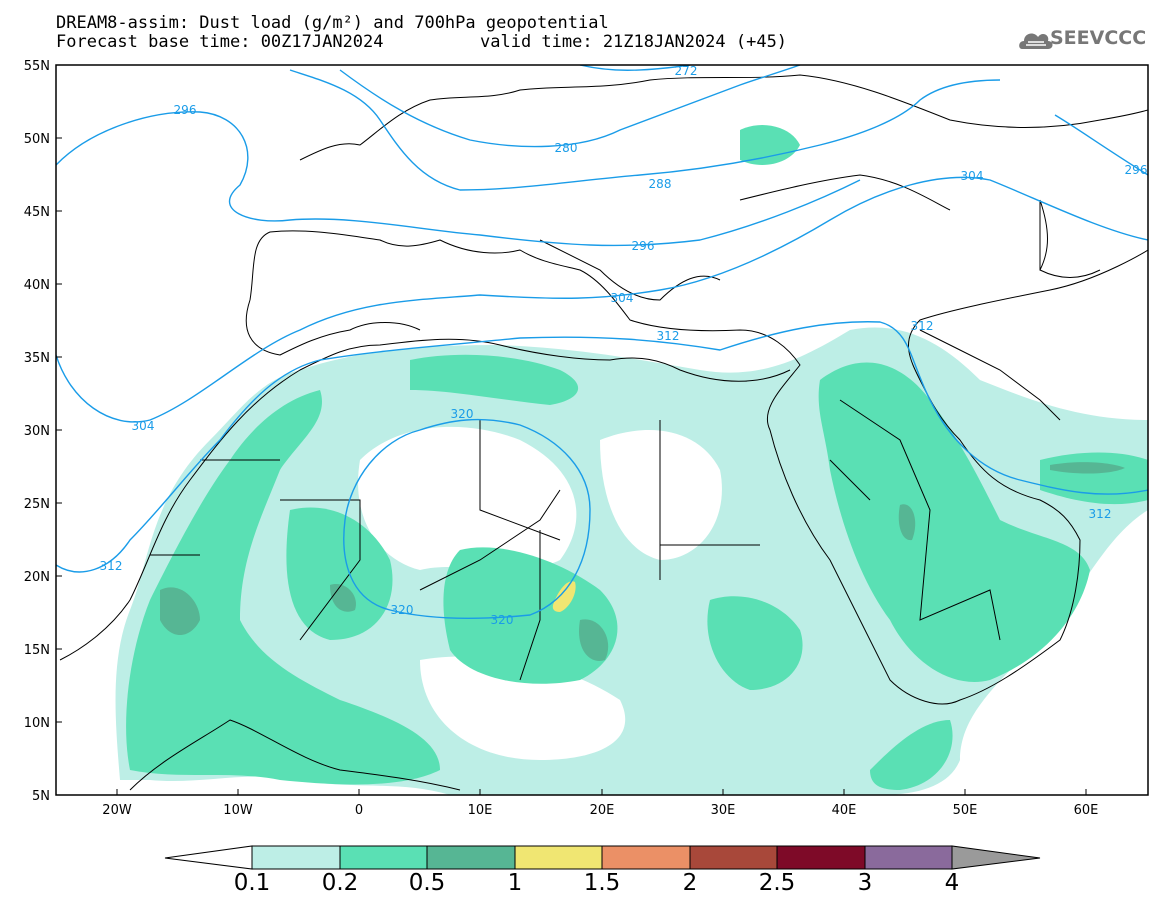 Image resolution: width=1165 pixels, height=907 pixels. What do you see at coordinates (952, 883) in the screenshot?
I see `colorbar-label: 4` at bounding box center [952, 883].